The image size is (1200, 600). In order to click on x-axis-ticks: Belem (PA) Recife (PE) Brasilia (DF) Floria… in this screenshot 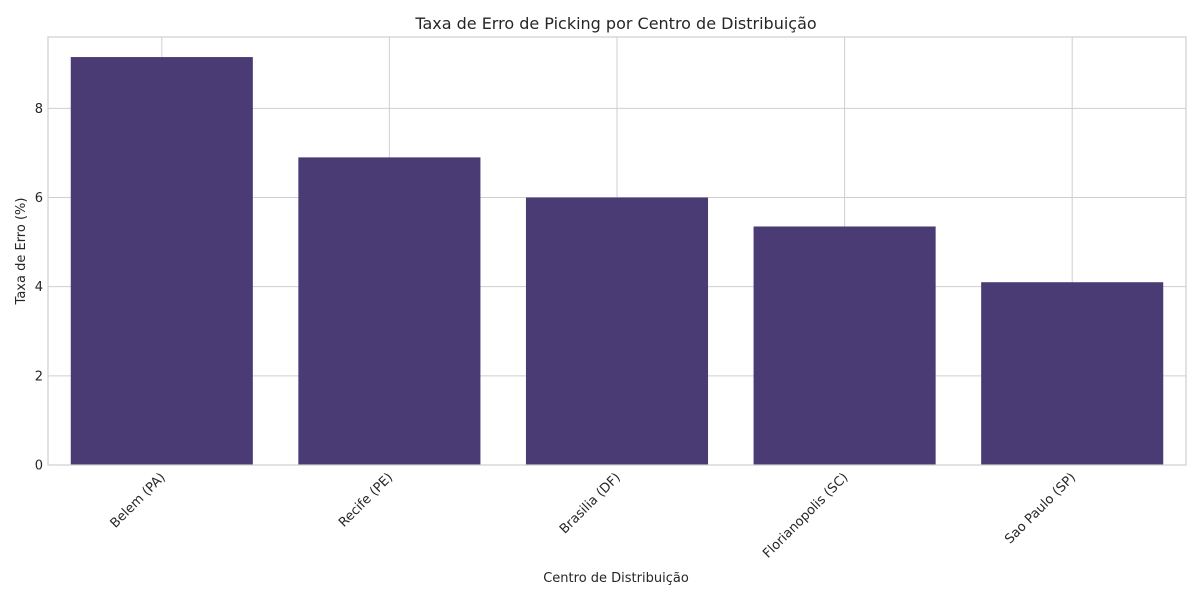, I will do `click(593, 515)`.